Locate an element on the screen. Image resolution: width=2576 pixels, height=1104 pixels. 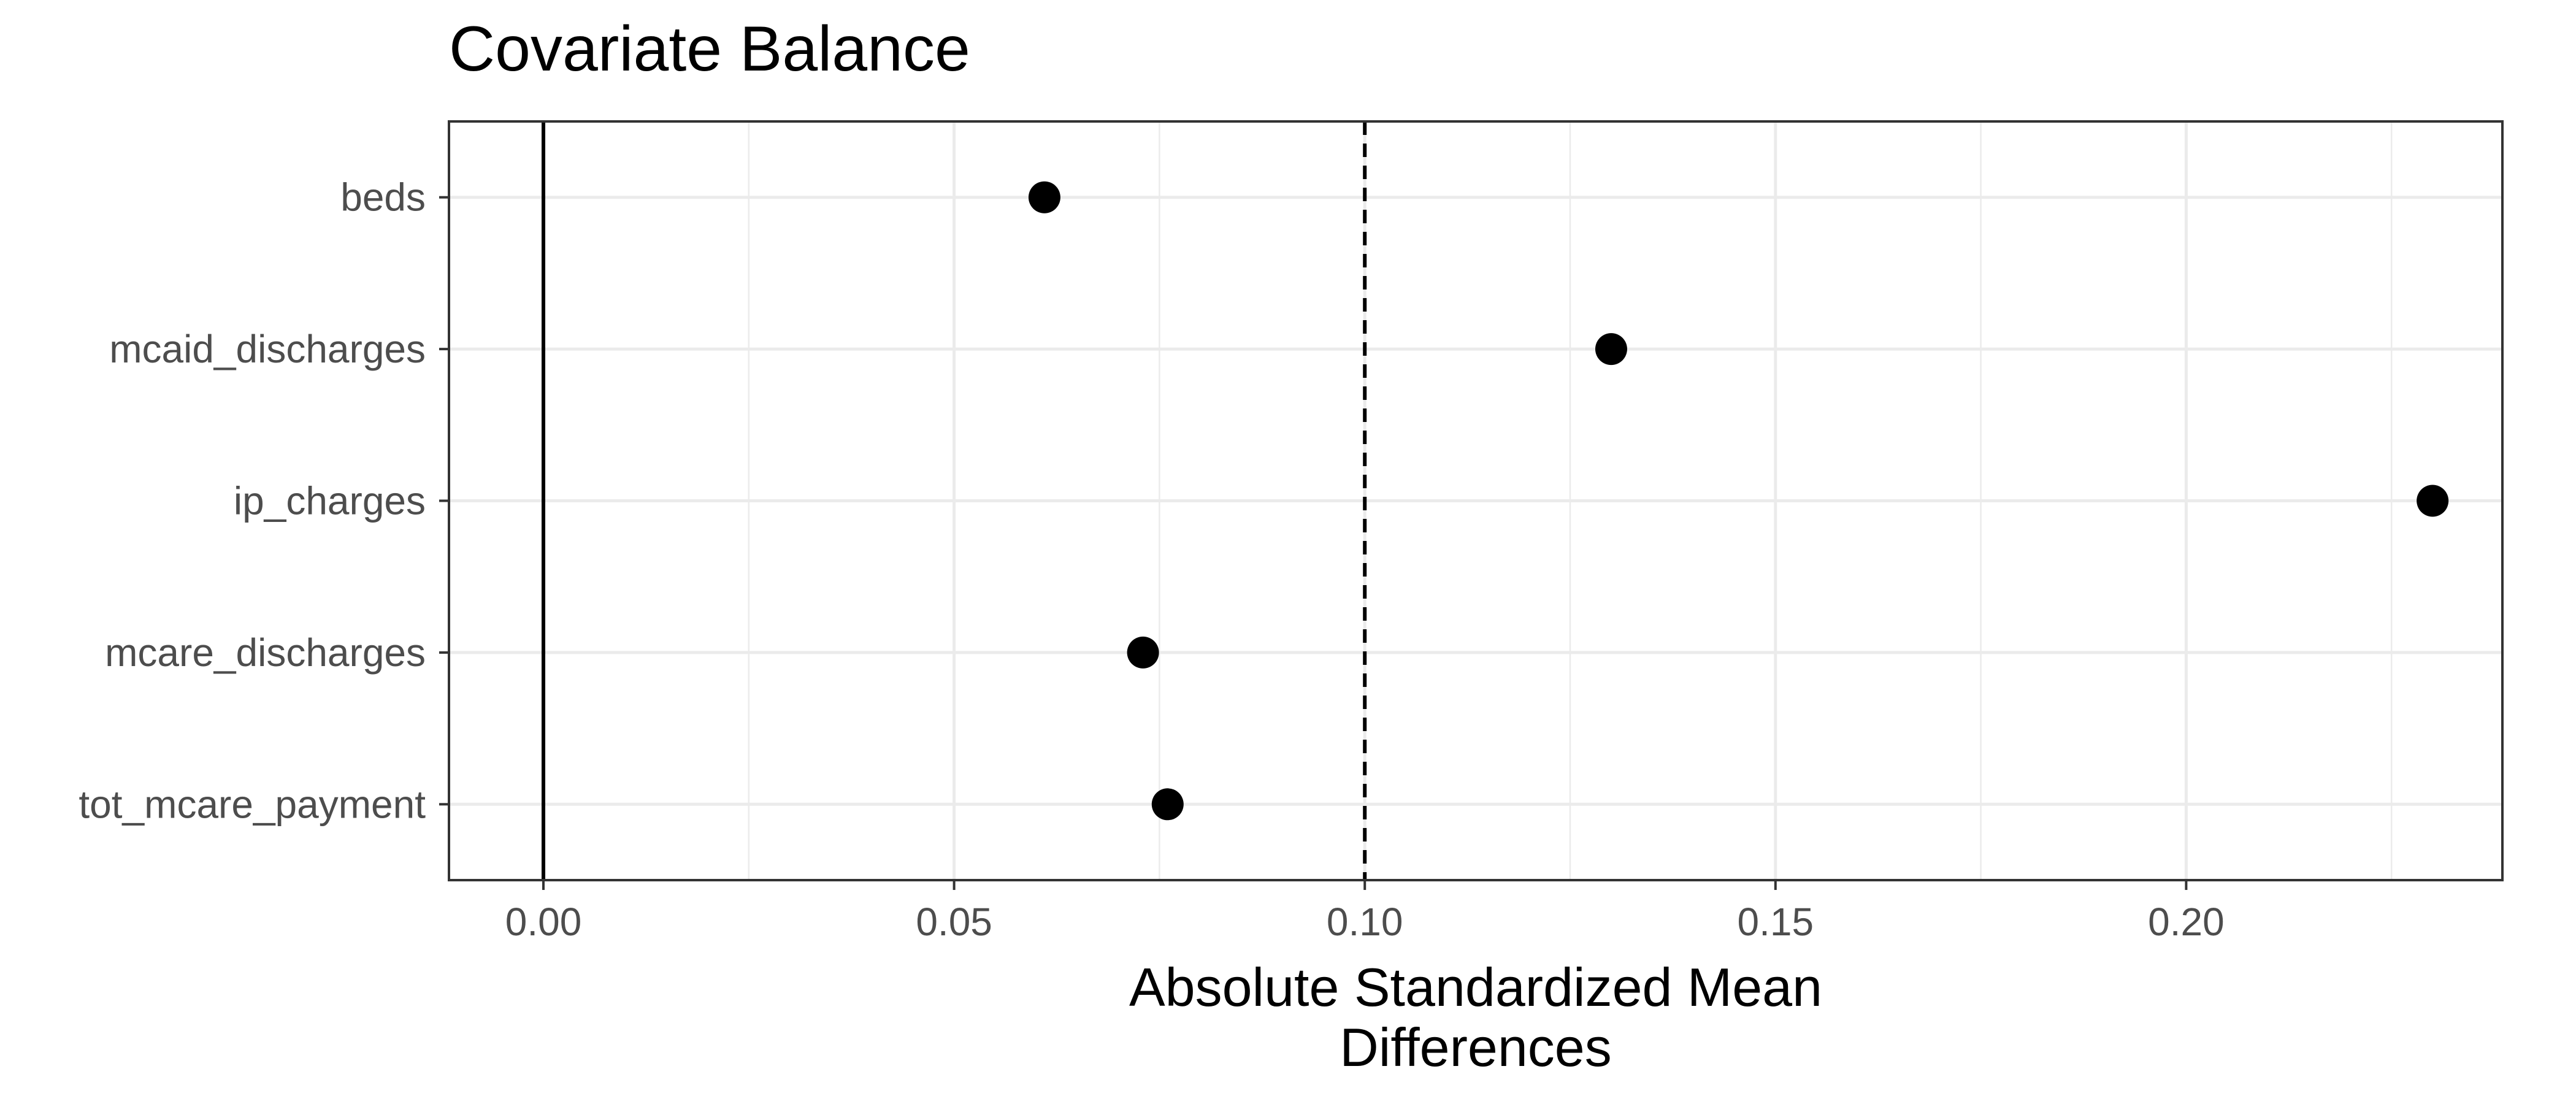
y-tick-label-mcare_discharges: mcare_discharges is located at coordinates (265, 653).